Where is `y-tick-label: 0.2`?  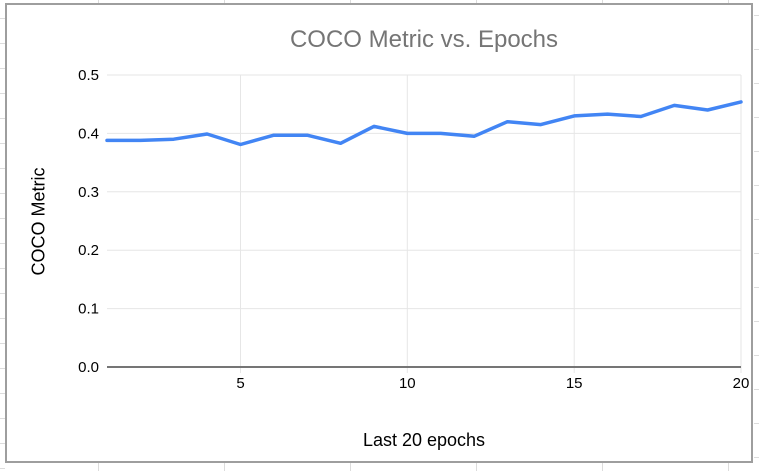 y-tick-label: 0.2 is located at coordinates (88, 250).